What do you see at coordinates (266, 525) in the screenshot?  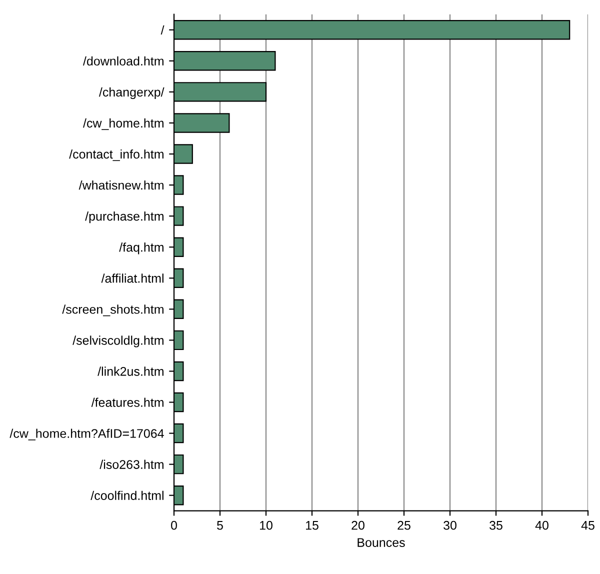 I see `x-tick-label: 10` at bounding box center [266, 525].